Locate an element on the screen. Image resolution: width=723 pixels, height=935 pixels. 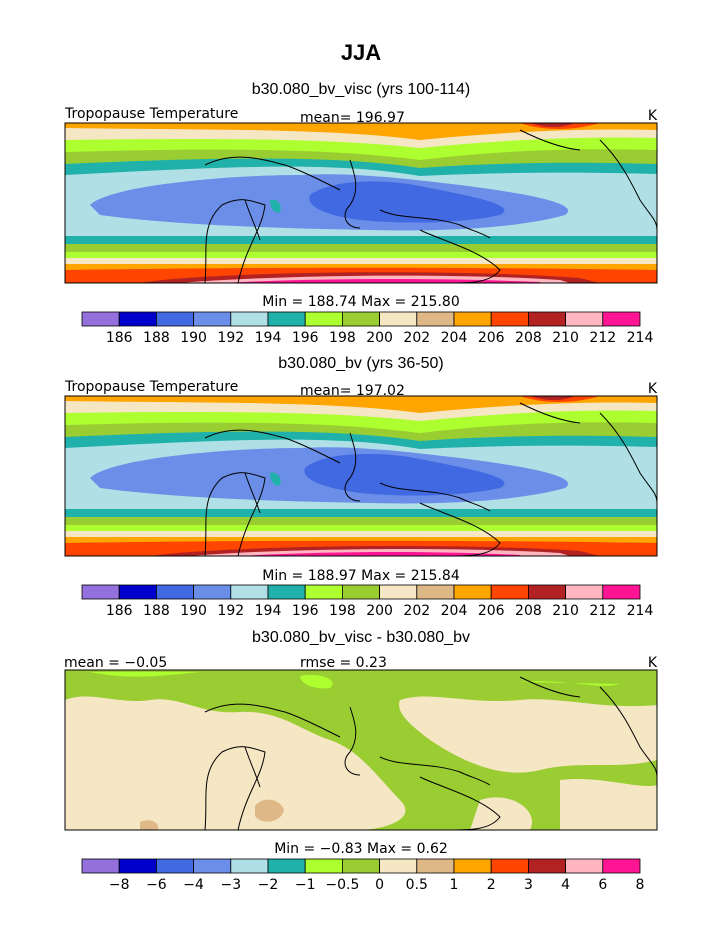
panel-1-frame is located at coordinates (361, 203).